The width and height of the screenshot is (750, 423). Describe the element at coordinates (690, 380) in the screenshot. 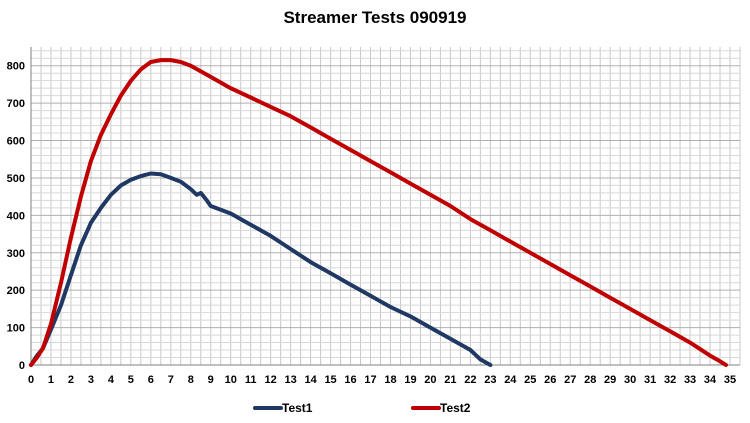

I see `x-tick-label: 33` at that location.